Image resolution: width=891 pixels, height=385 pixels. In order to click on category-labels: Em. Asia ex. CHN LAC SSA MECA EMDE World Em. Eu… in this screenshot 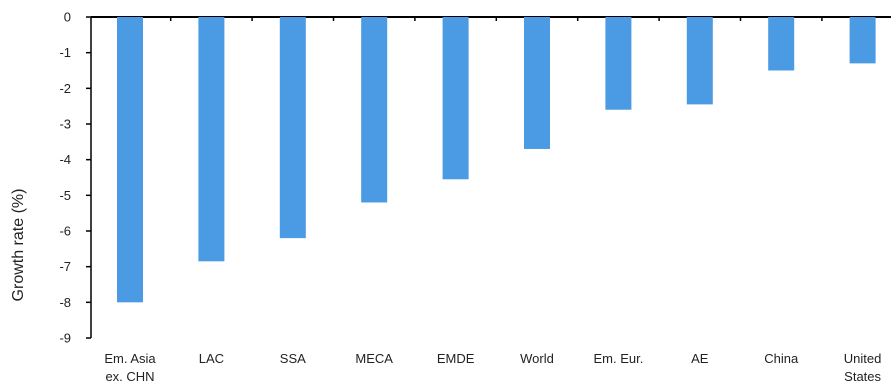, I will do `click(492, 367)`.